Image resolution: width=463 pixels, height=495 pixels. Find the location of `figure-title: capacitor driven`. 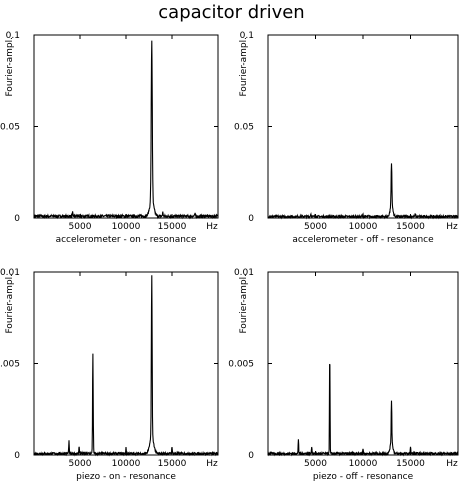

figure-title: capacitor driven is located at coordinates (231, 12).